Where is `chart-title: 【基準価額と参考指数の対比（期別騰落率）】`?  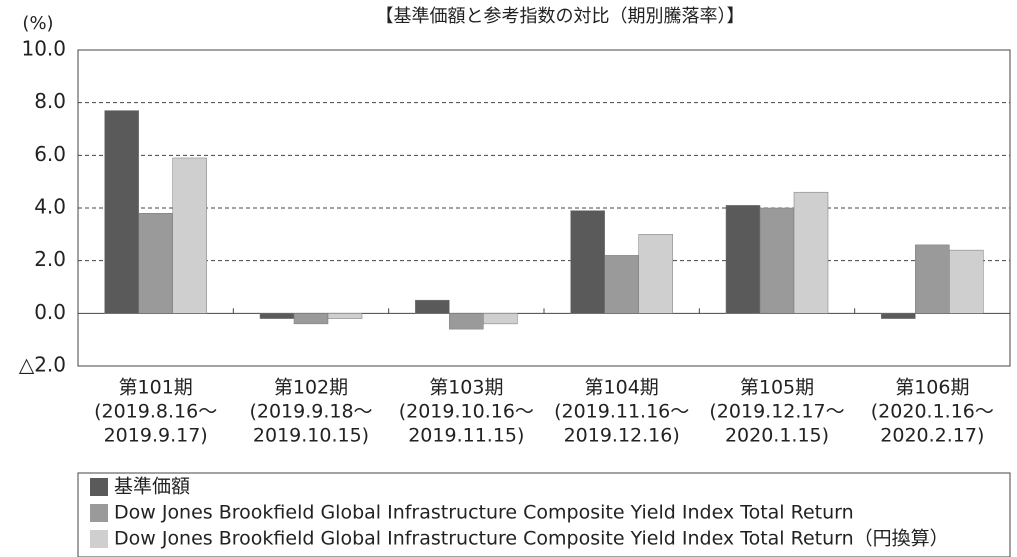
chart-title: 【基準価額と参考指数の対比（期別騰落率）】 is located at coordinates (560, 16).